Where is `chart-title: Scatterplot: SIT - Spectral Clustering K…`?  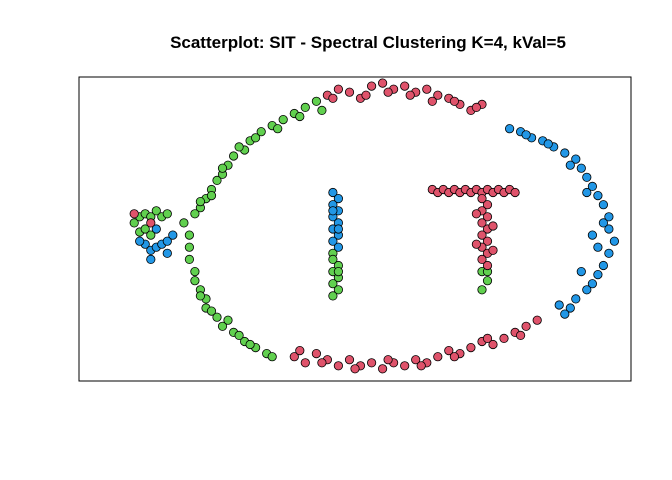 chart-title: Scatterplot: SIT - Spectral Clustering K… is located at coordinates (368, 42).